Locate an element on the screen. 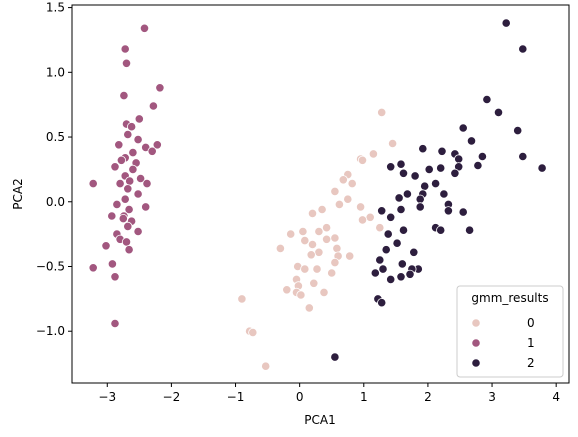 The height and width of the screenshot is (437, 578). y-tick-label: 0.0 is located at coordinates (55, 202).